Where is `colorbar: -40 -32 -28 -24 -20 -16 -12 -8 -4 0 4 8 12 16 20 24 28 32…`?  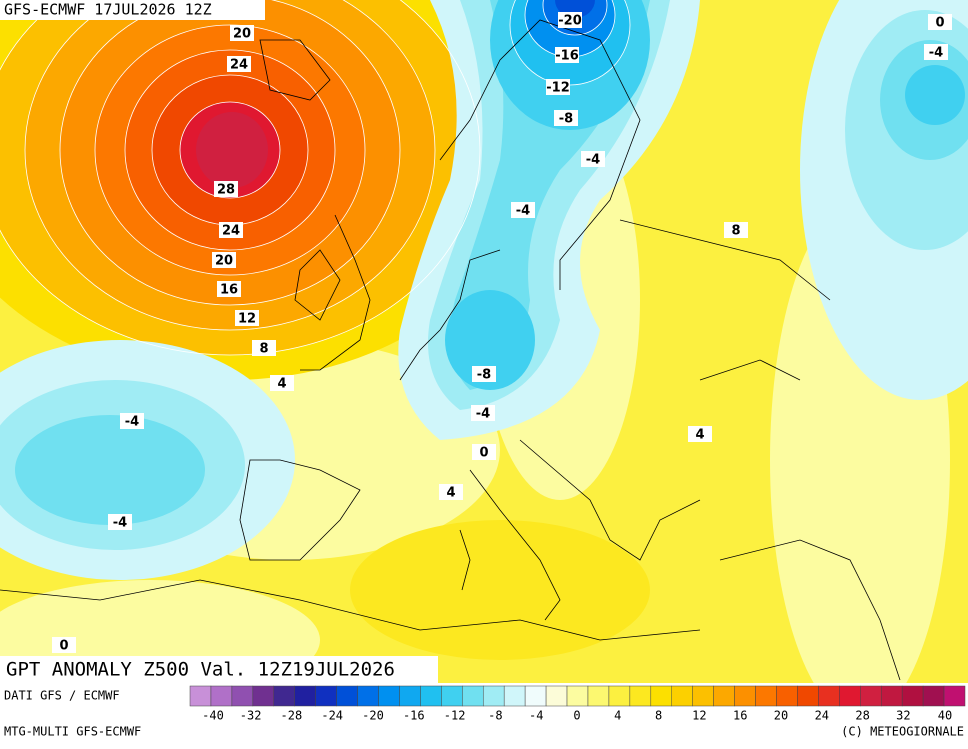 colorbar: -40 -32 -28 -24 -20 -16 -12 -8 -4 0 4 8 12 16 20 24 28 32… is located at coordinates (577, 704).